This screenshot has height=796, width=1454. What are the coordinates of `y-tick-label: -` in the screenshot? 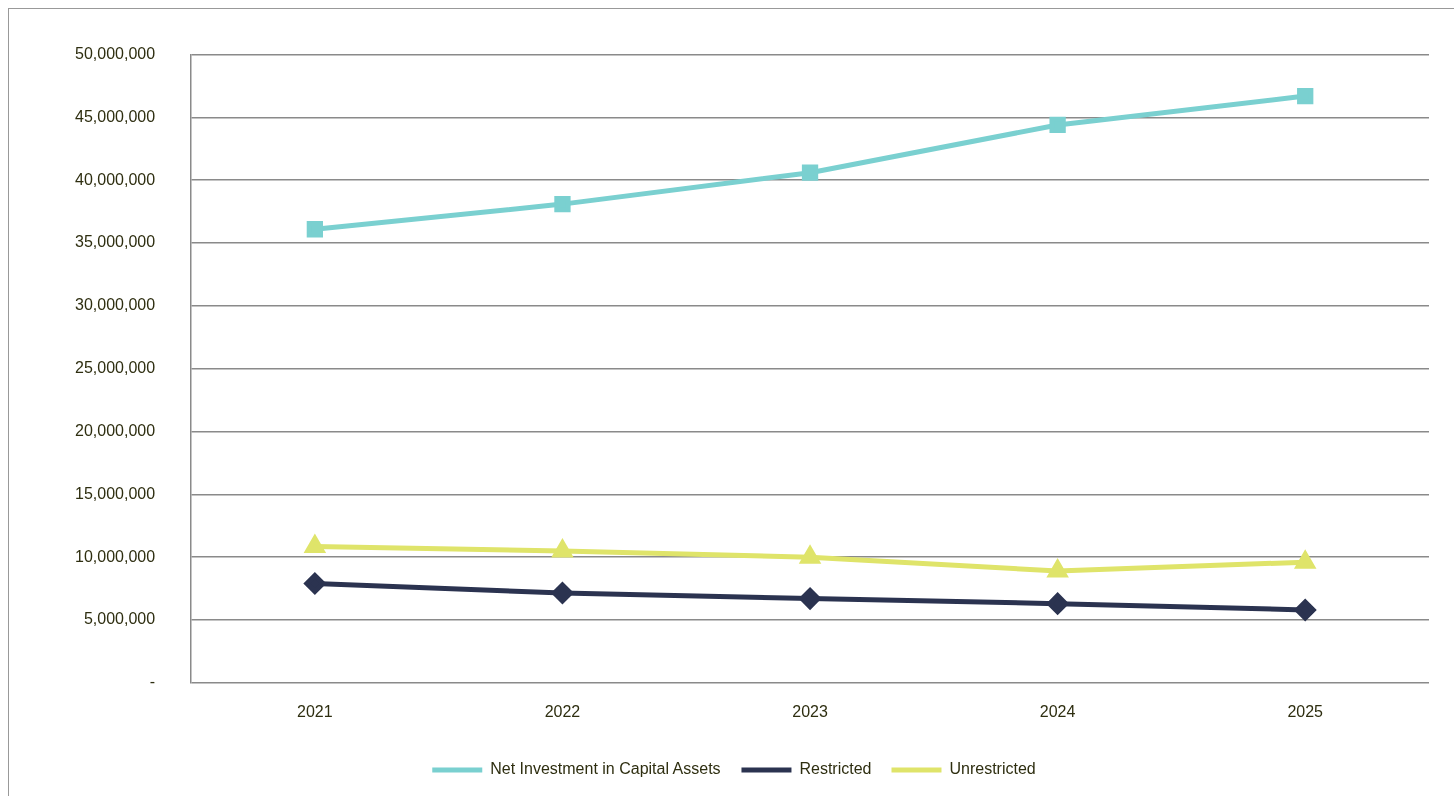 It's located at (152, 682).